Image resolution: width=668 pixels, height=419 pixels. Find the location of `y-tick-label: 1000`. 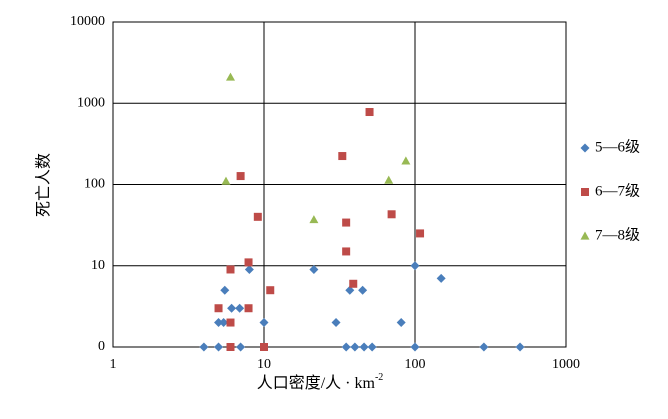

y-tick-label: 1000 is located at coordinates (91, 102).